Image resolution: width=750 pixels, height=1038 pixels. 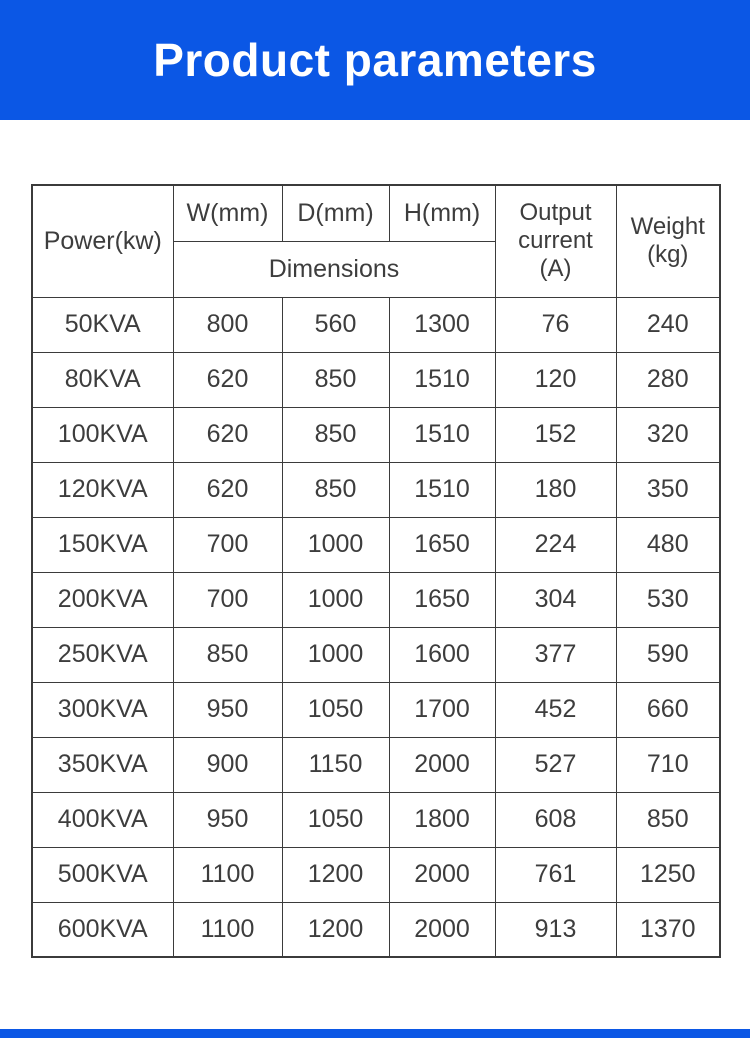 I want to click on cell-weight: 660, so click(x=668, y=709).